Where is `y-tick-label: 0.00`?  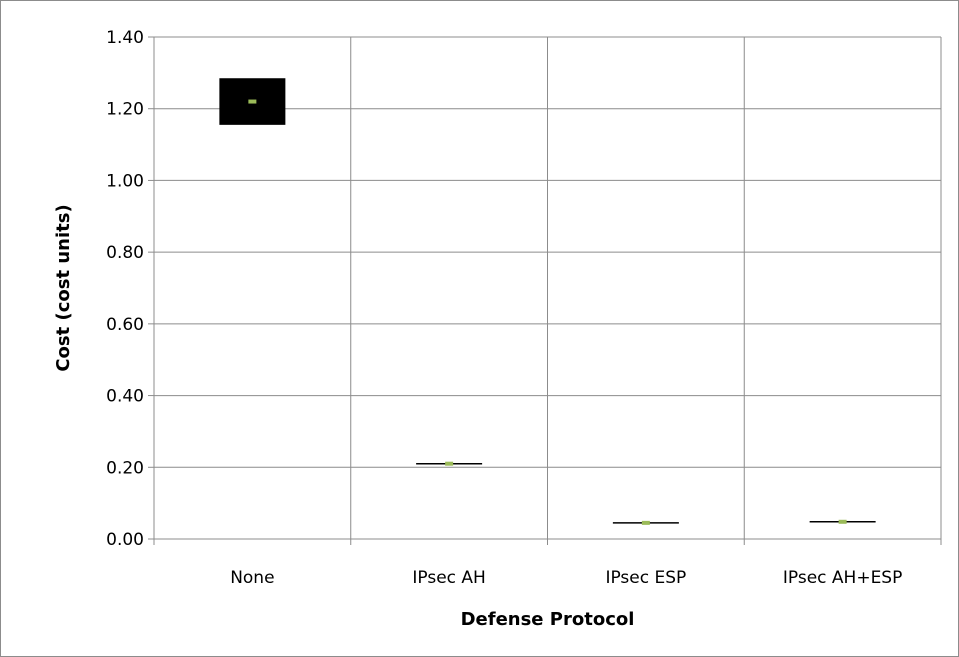
y-tick-label: 0.00 is located at coordinates (125, 540).